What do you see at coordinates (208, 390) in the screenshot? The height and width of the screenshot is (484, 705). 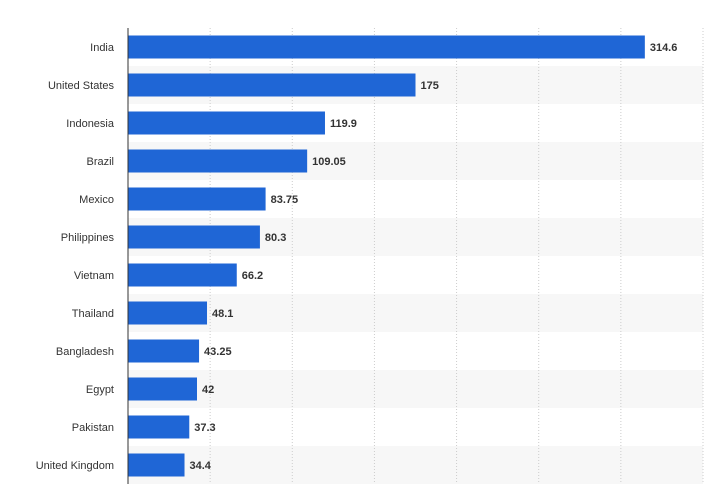 I see `value-label: 42` at bounding box center [208, 390].